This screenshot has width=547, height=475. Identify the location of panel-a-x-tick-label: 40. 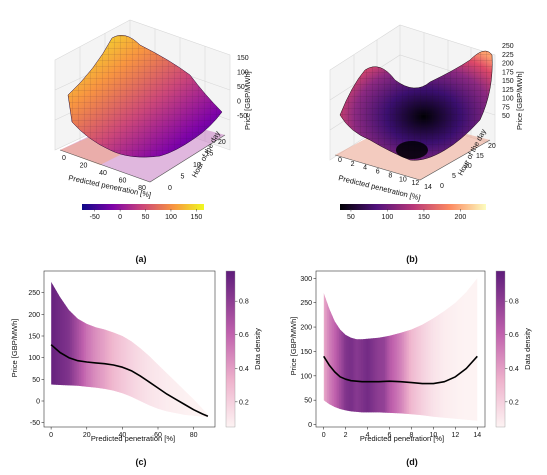
(103, 173).